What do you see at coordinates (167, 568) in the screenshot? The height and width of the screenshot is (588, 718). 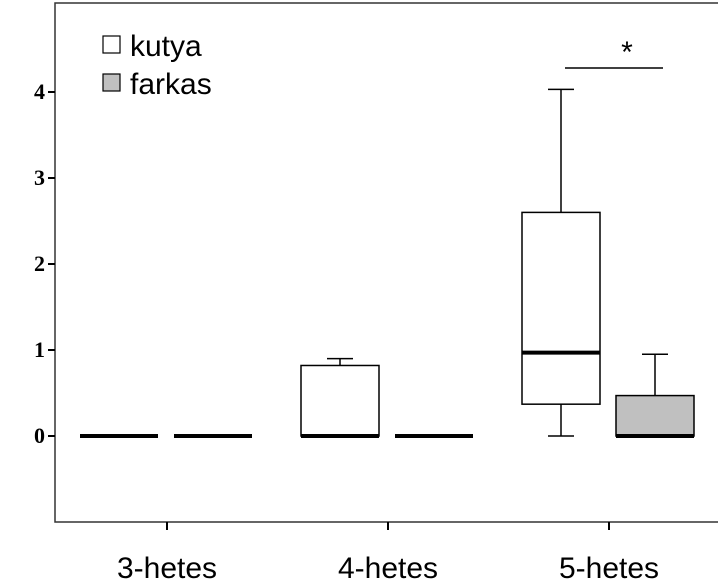 I see `x-tick-label: 3-hetes` at bounding box center [167, 568].